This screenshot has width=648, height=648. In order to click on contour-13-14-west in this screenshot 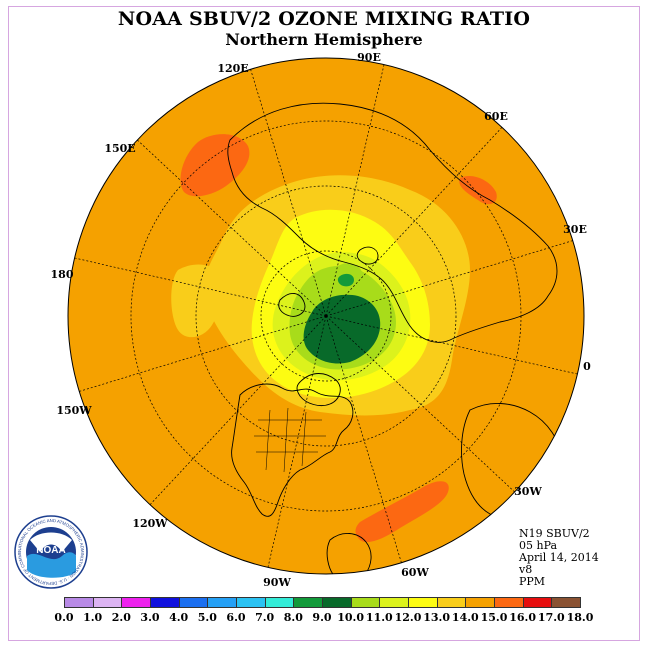, I will do `click(197, 301)`.